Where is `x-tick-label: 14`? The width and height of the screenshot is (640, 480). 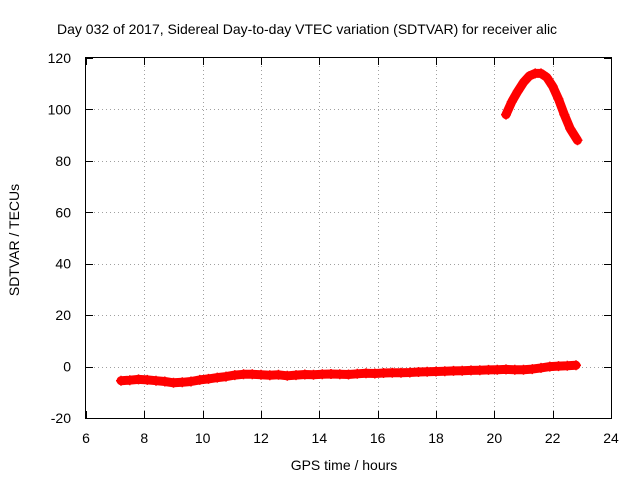 x-tick-label: 14 is located at coordinates (320, 438).